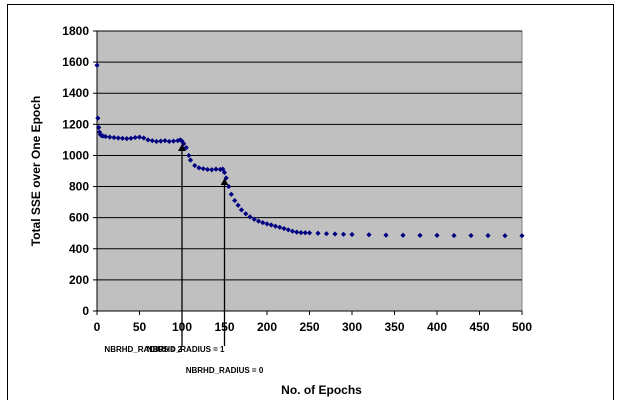 This screenshot has width=622, height=403. I want to click on x-tick-label-0: 0, so click(97, 327).